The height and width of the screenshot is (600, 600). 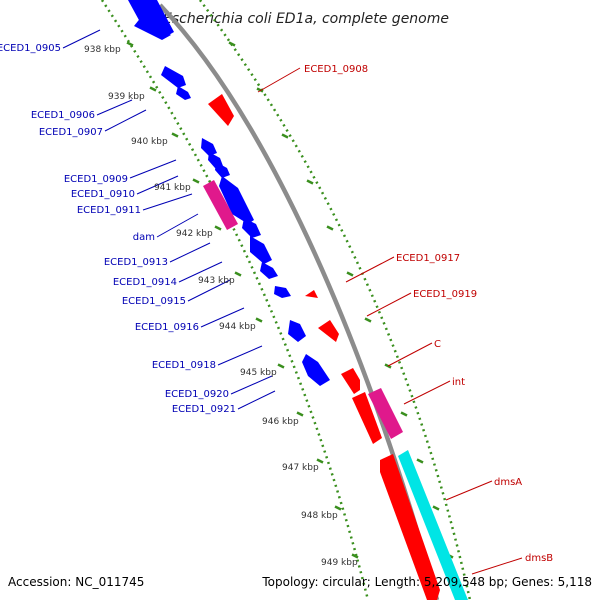 What do you see at coordinates (437, 344) in the screenshot?
I see `gene-label-c: C` at bounding box center [437, 344].